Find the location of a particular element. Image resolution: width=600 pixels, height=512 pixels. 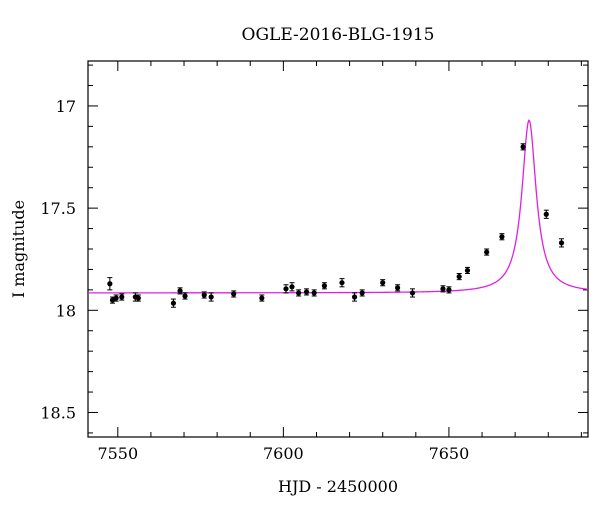

y-tick-labels: 17 17.5 18 18.5 is located at coordinates (58, 260).